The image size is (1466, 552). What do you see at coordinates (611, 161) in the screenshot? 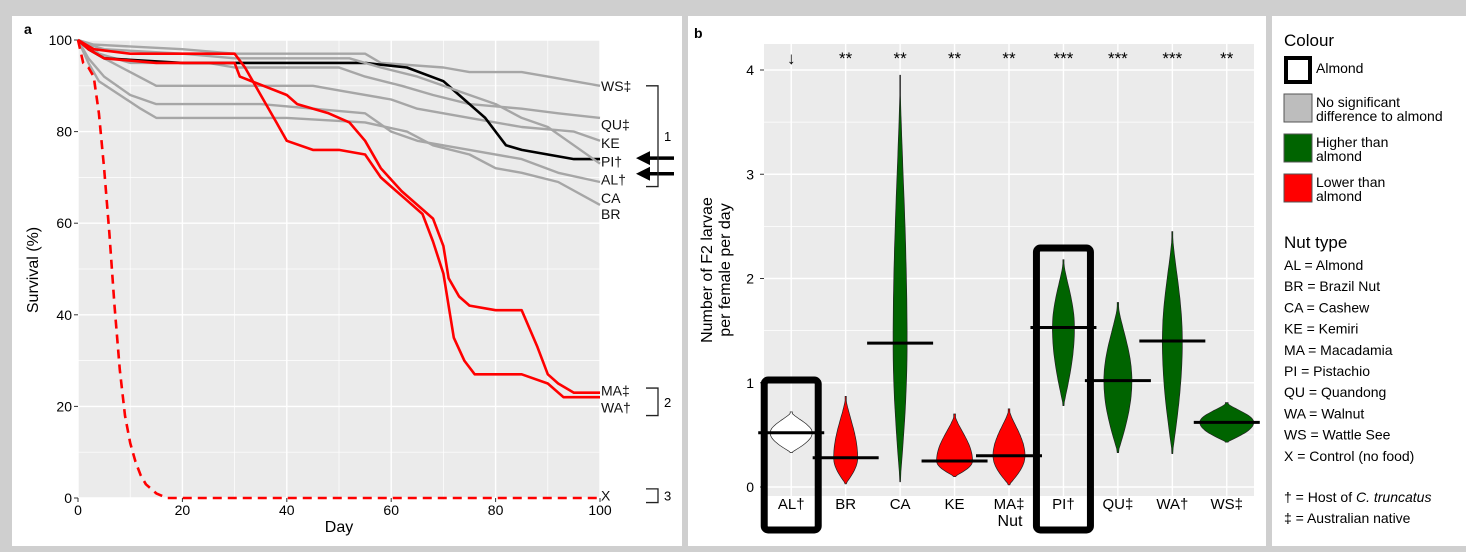
I see `series-label: PI†` at bounding box center [611, 161].